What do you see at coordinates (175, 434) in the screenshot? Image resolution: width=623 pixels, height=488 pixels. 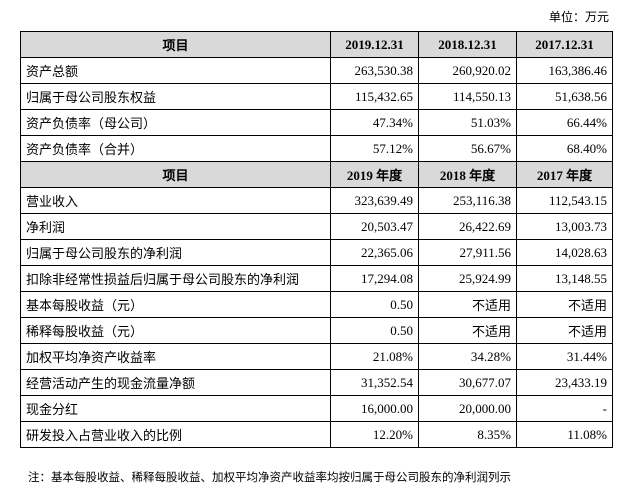 I see `label-cell: 研发投入占营业收入的比例` at bounding box center [175, 434].